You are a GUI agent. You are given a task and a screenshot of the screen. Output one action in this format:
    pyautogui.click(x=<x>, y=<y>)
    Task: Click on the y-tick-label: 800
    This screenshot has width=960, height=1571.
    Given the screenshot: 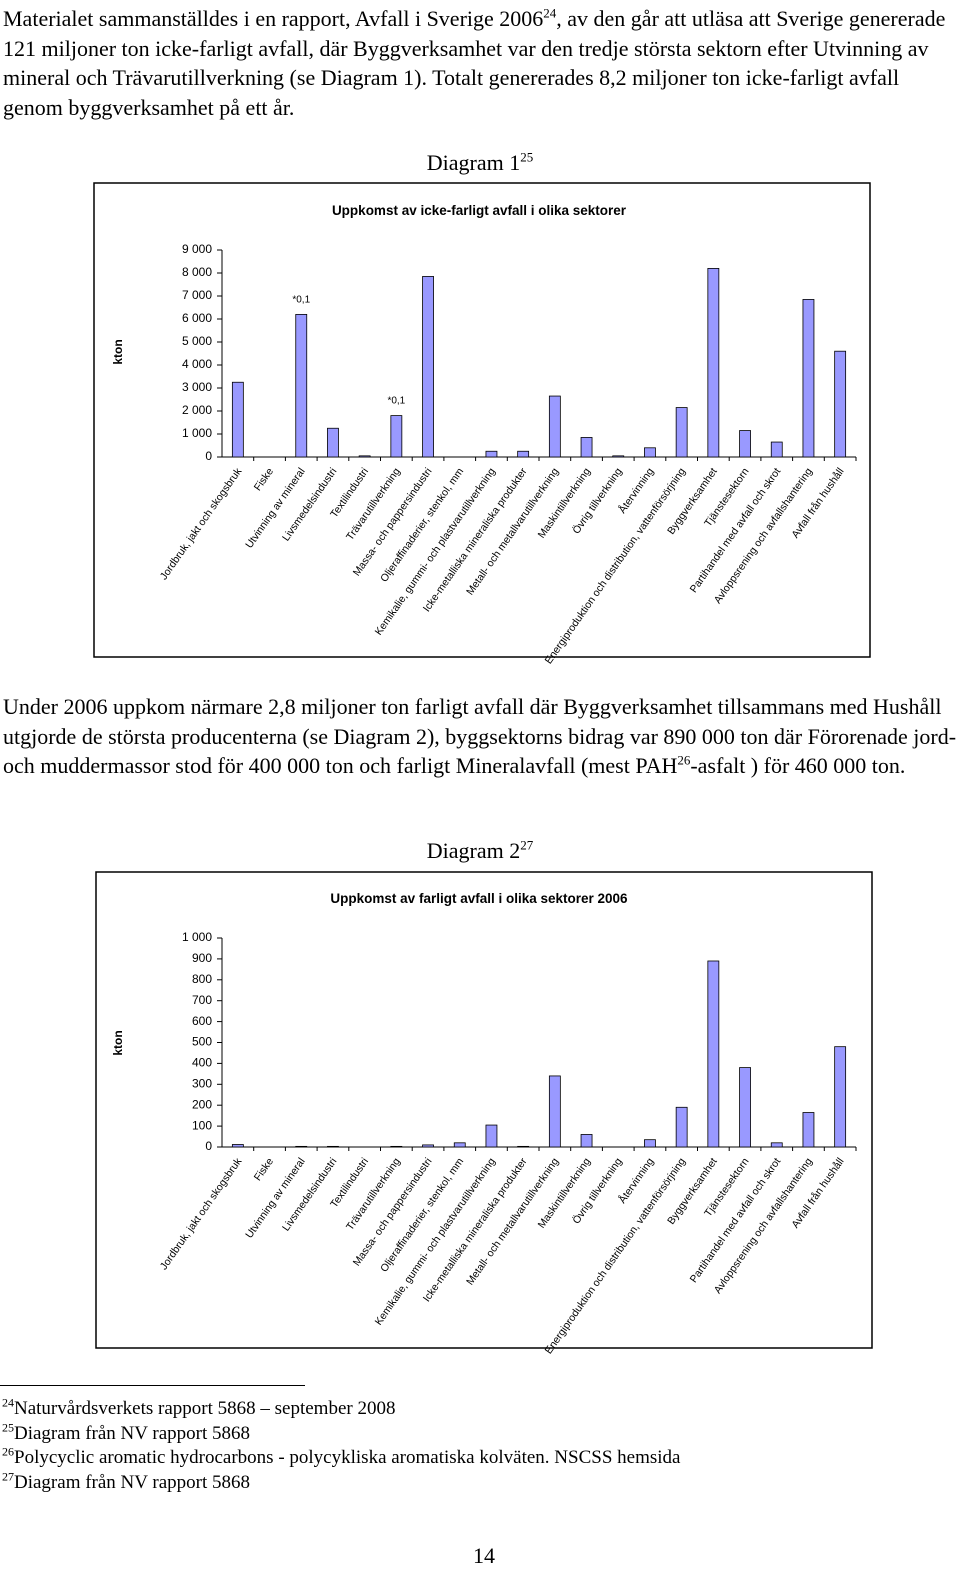 What is the action you would take?
    pyautogui.click(x=202, y=979)
    